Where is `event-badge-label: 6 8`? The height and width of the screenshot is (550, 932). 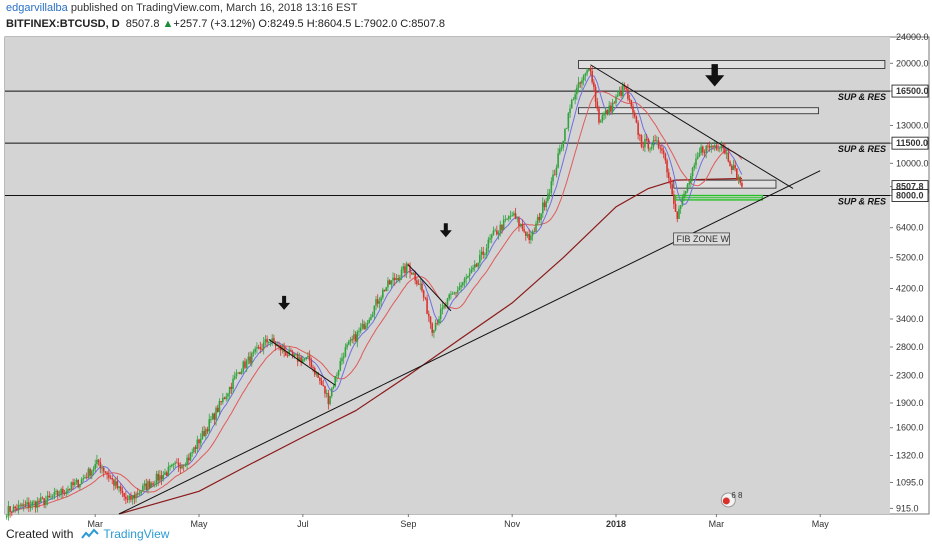
event-badge-label: 6 8 is located at coordinates (737, 495).